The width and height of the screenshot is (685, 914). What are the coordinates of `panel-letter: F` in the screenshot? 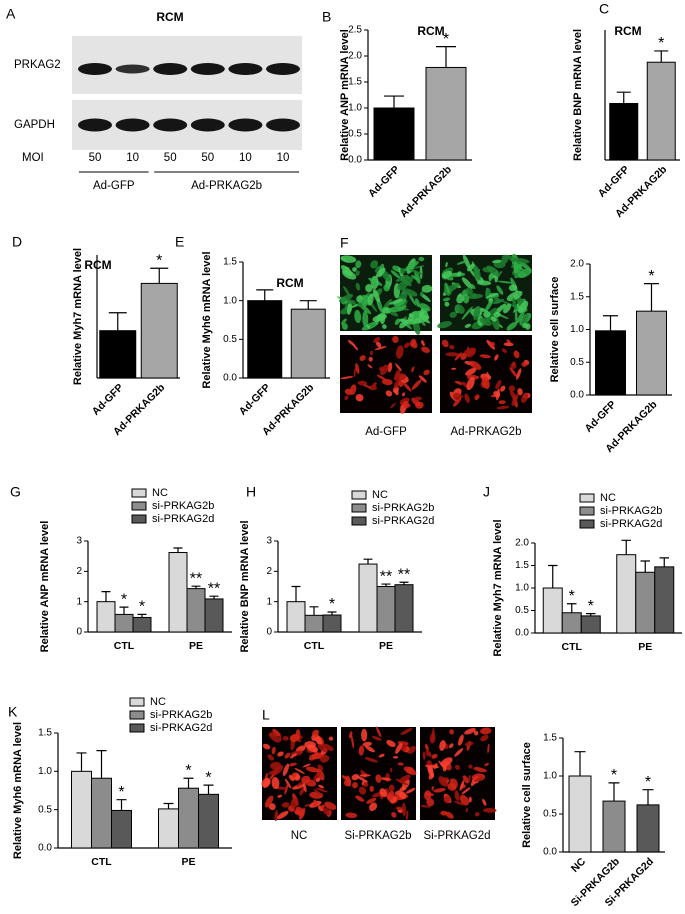 It's located at (344, 243).